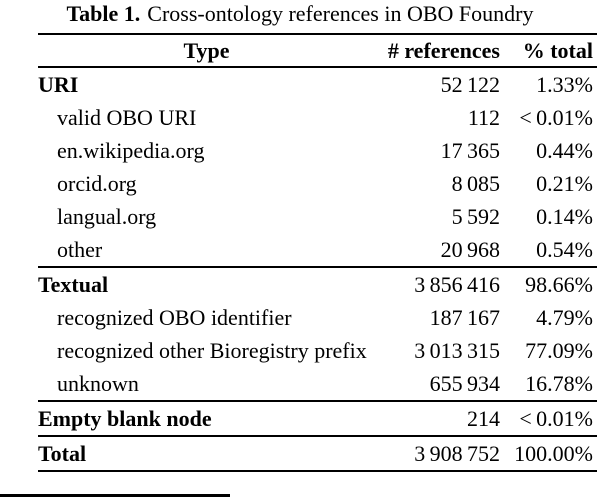 This screenshot has width=600, height=502. What do you see at coordinates (174, 317) in the screenshot?
I see `row-type: recognized OBO identifier` at bounding box center [174, 317].